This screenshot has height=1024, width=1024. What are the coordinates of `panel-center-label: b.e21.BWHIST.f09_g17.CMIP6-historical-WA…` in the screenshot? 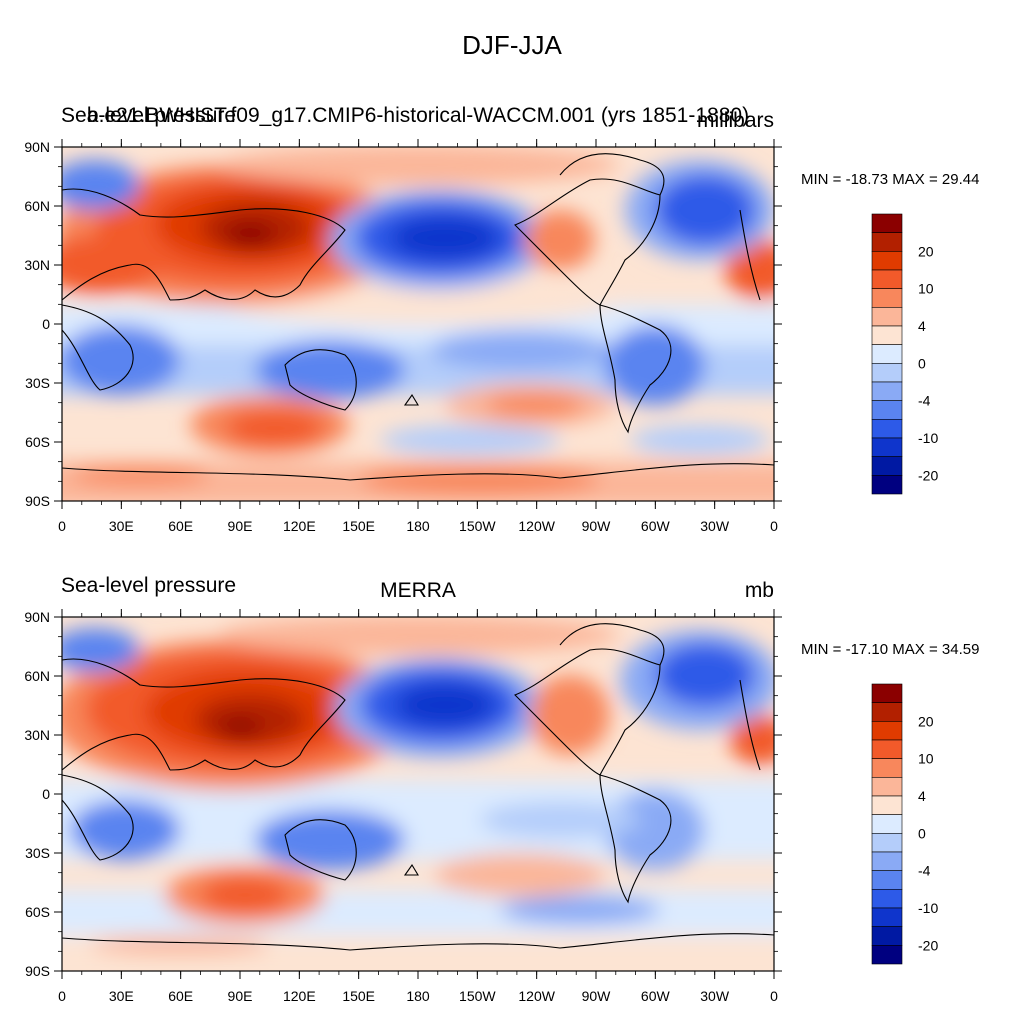 It's located at (418, 115).